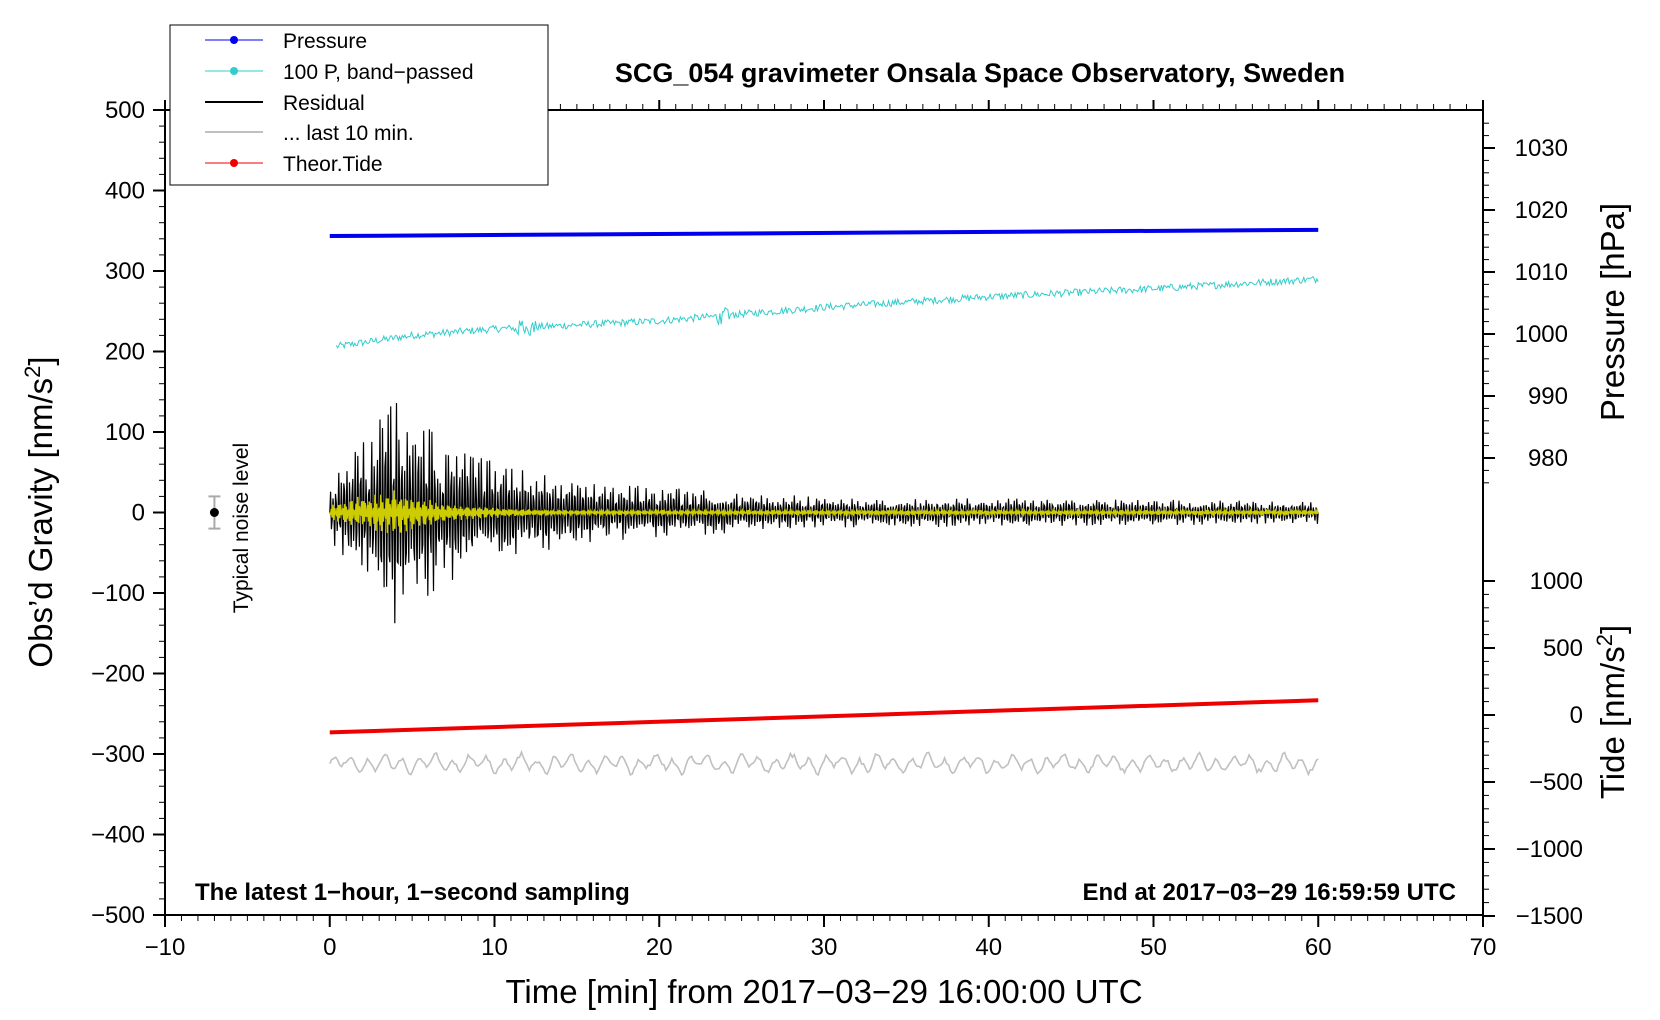 The width and height of the screenshot is (1660, 1020). What do you see at coordinates (329, 947) in the screenshot?
I see `x-tick-label: 0` at bounding box center [329, 947].